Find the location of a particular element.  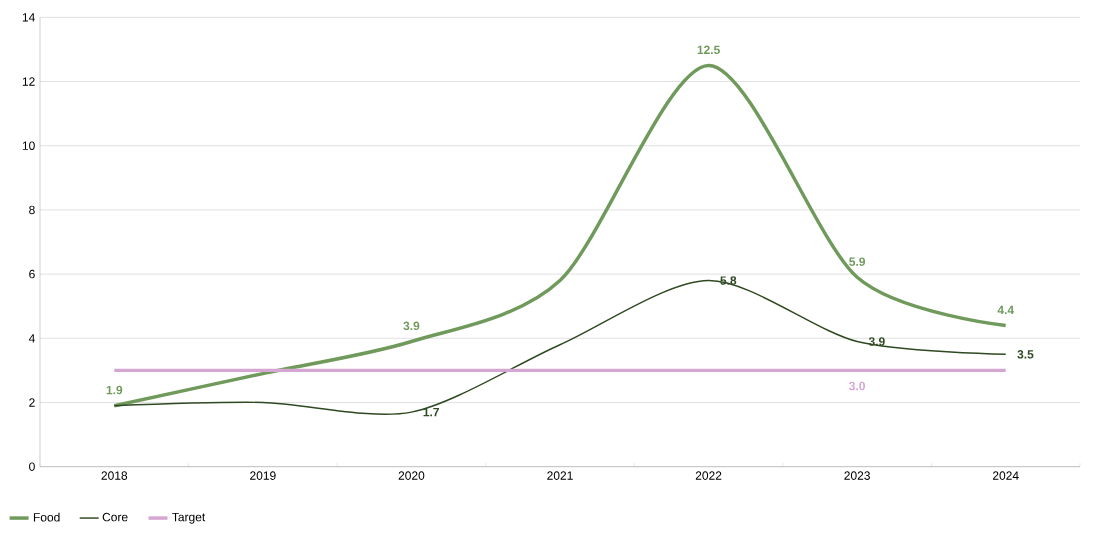

data-label: 3.5 is located at coordinates (1025, 354).